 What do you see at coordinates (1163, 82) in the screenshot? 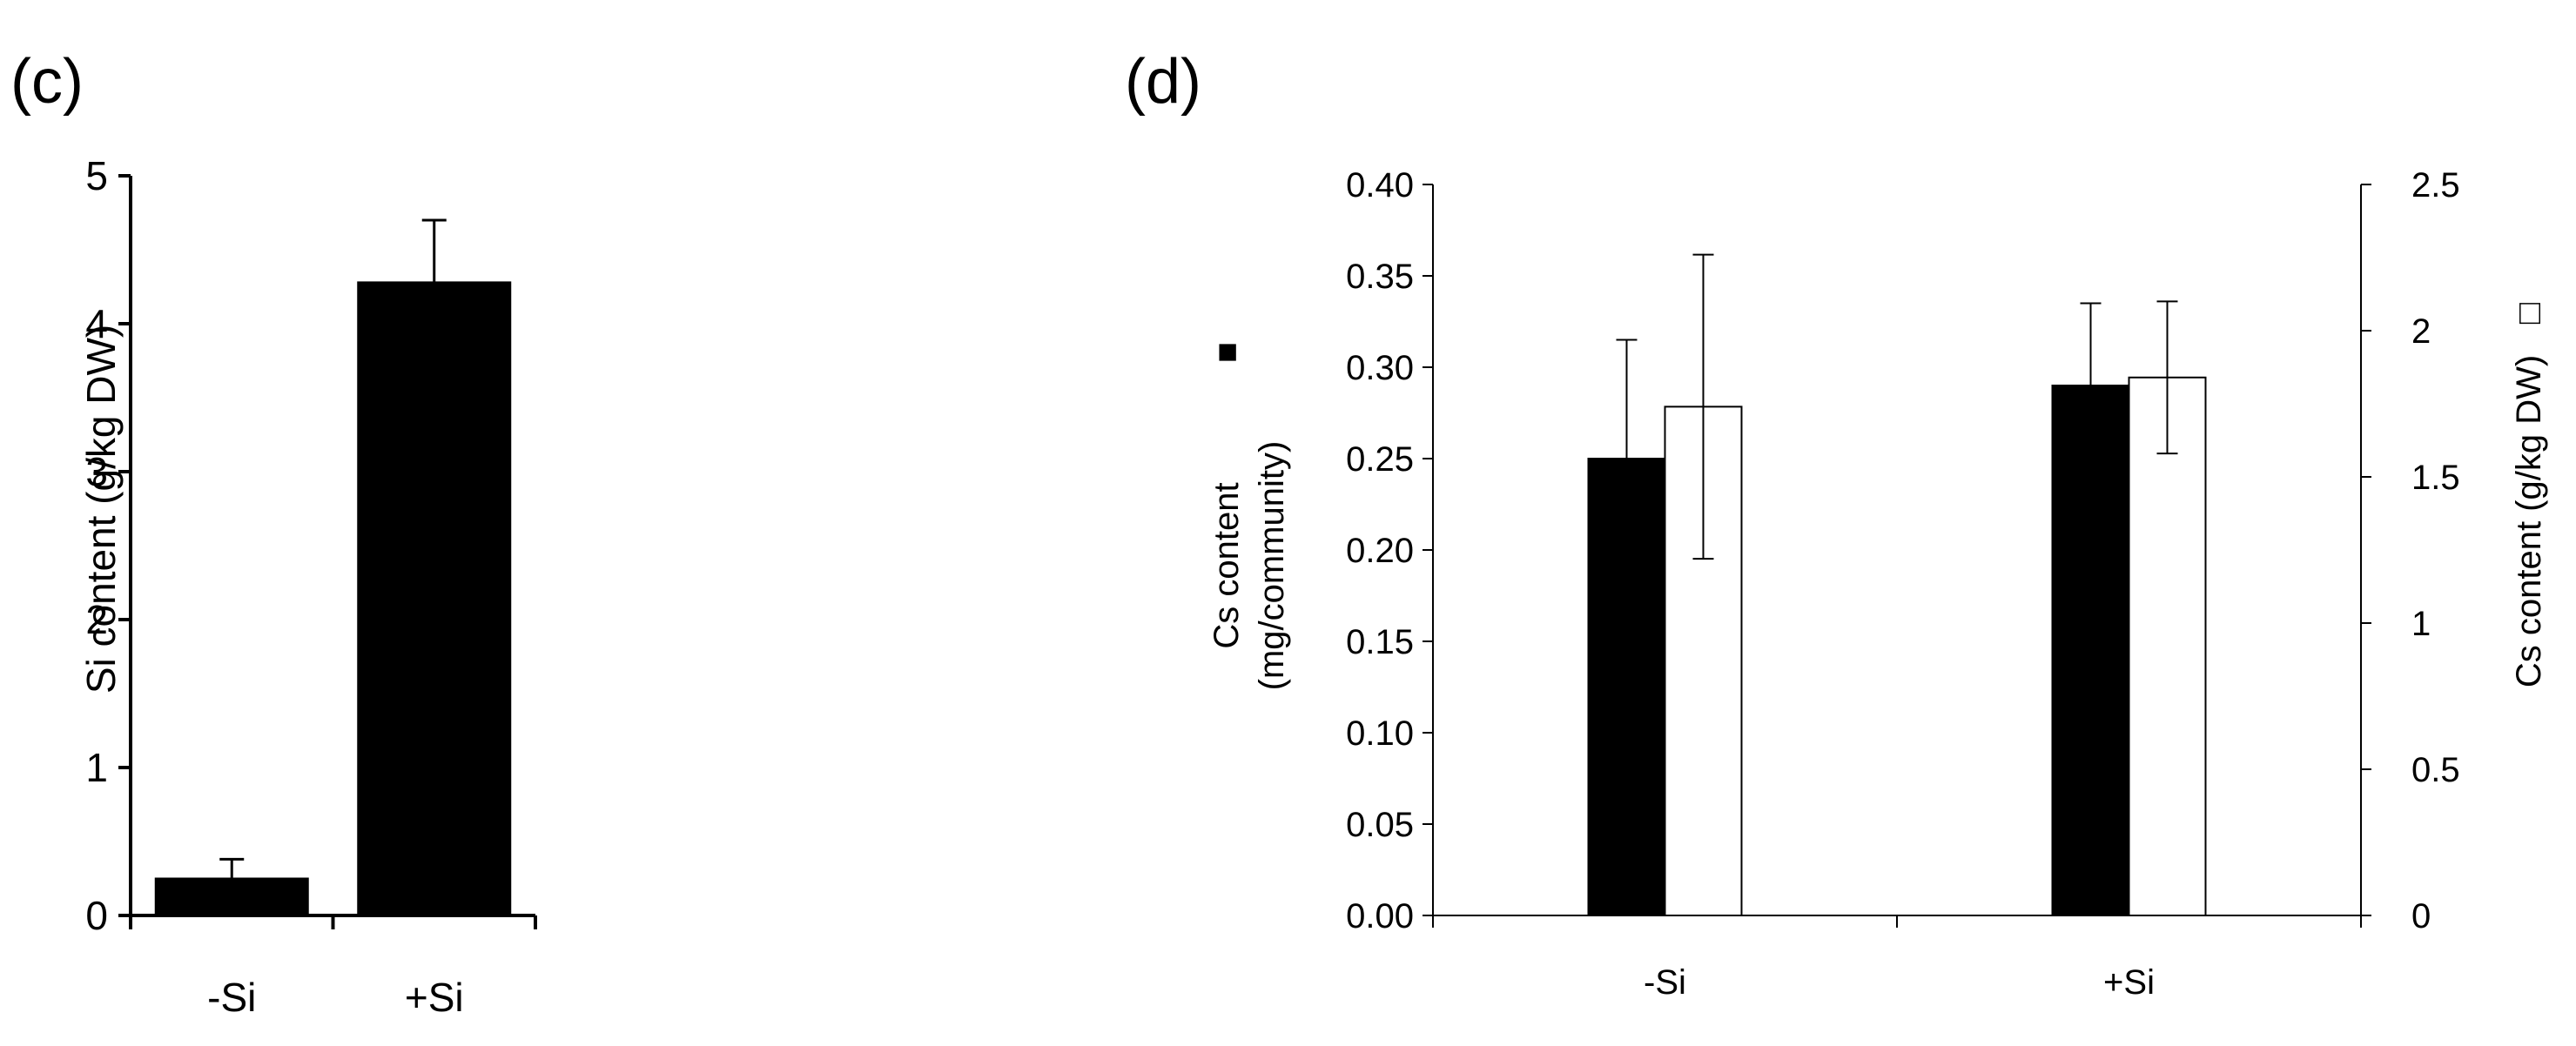
I see `panel-d-label: (d)` at bounding box center [1163, 82].